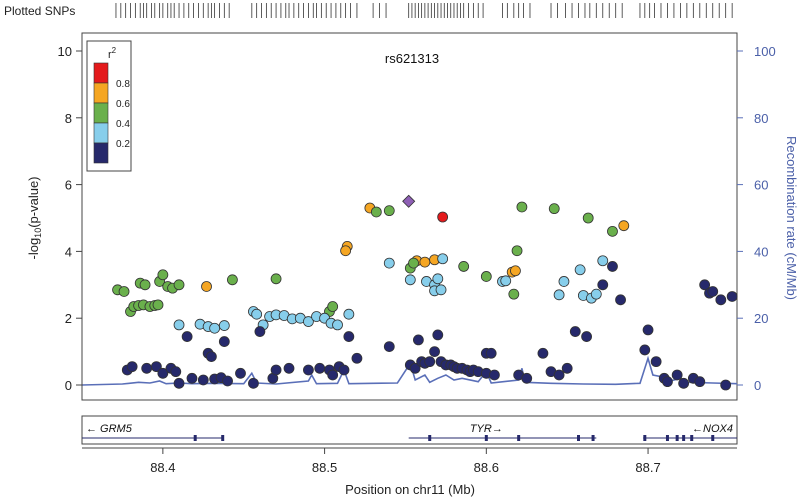 The width and height of the screenshot is (797, 501). Describe the element at coordinates (405, 461) in the screenshot. I see `x-axis-ticks: 88.4 88.5 88.6 88.7` at that location.